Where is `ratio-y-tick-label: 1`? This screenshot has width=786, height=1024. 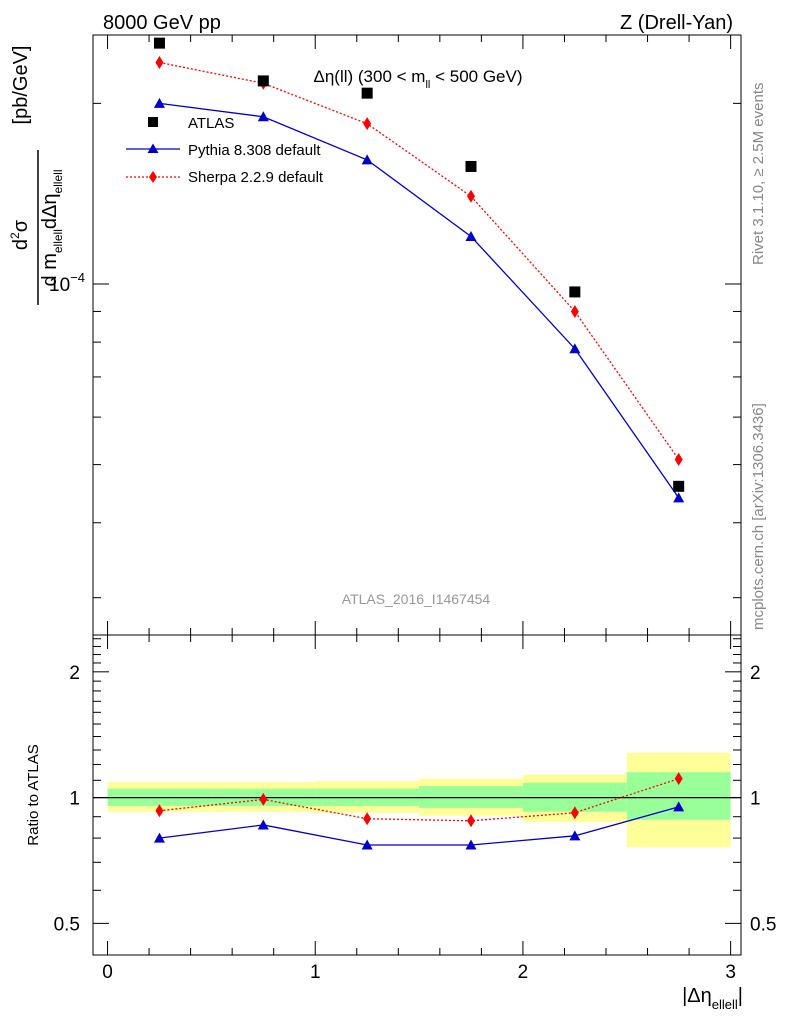 ratio-y-tick-label: 1 is located at coordinates (74, 799).